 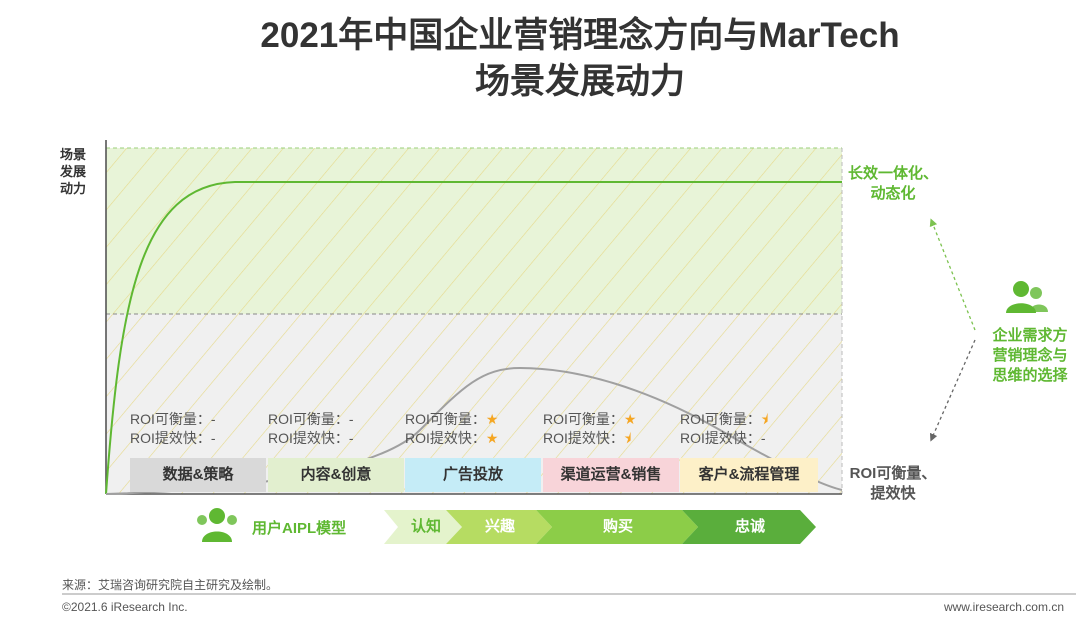 What do you see at coordinates (73, 154) in the screenshot?
I see `y-axis-label-line: 场景` at bounding box center [73, 154].